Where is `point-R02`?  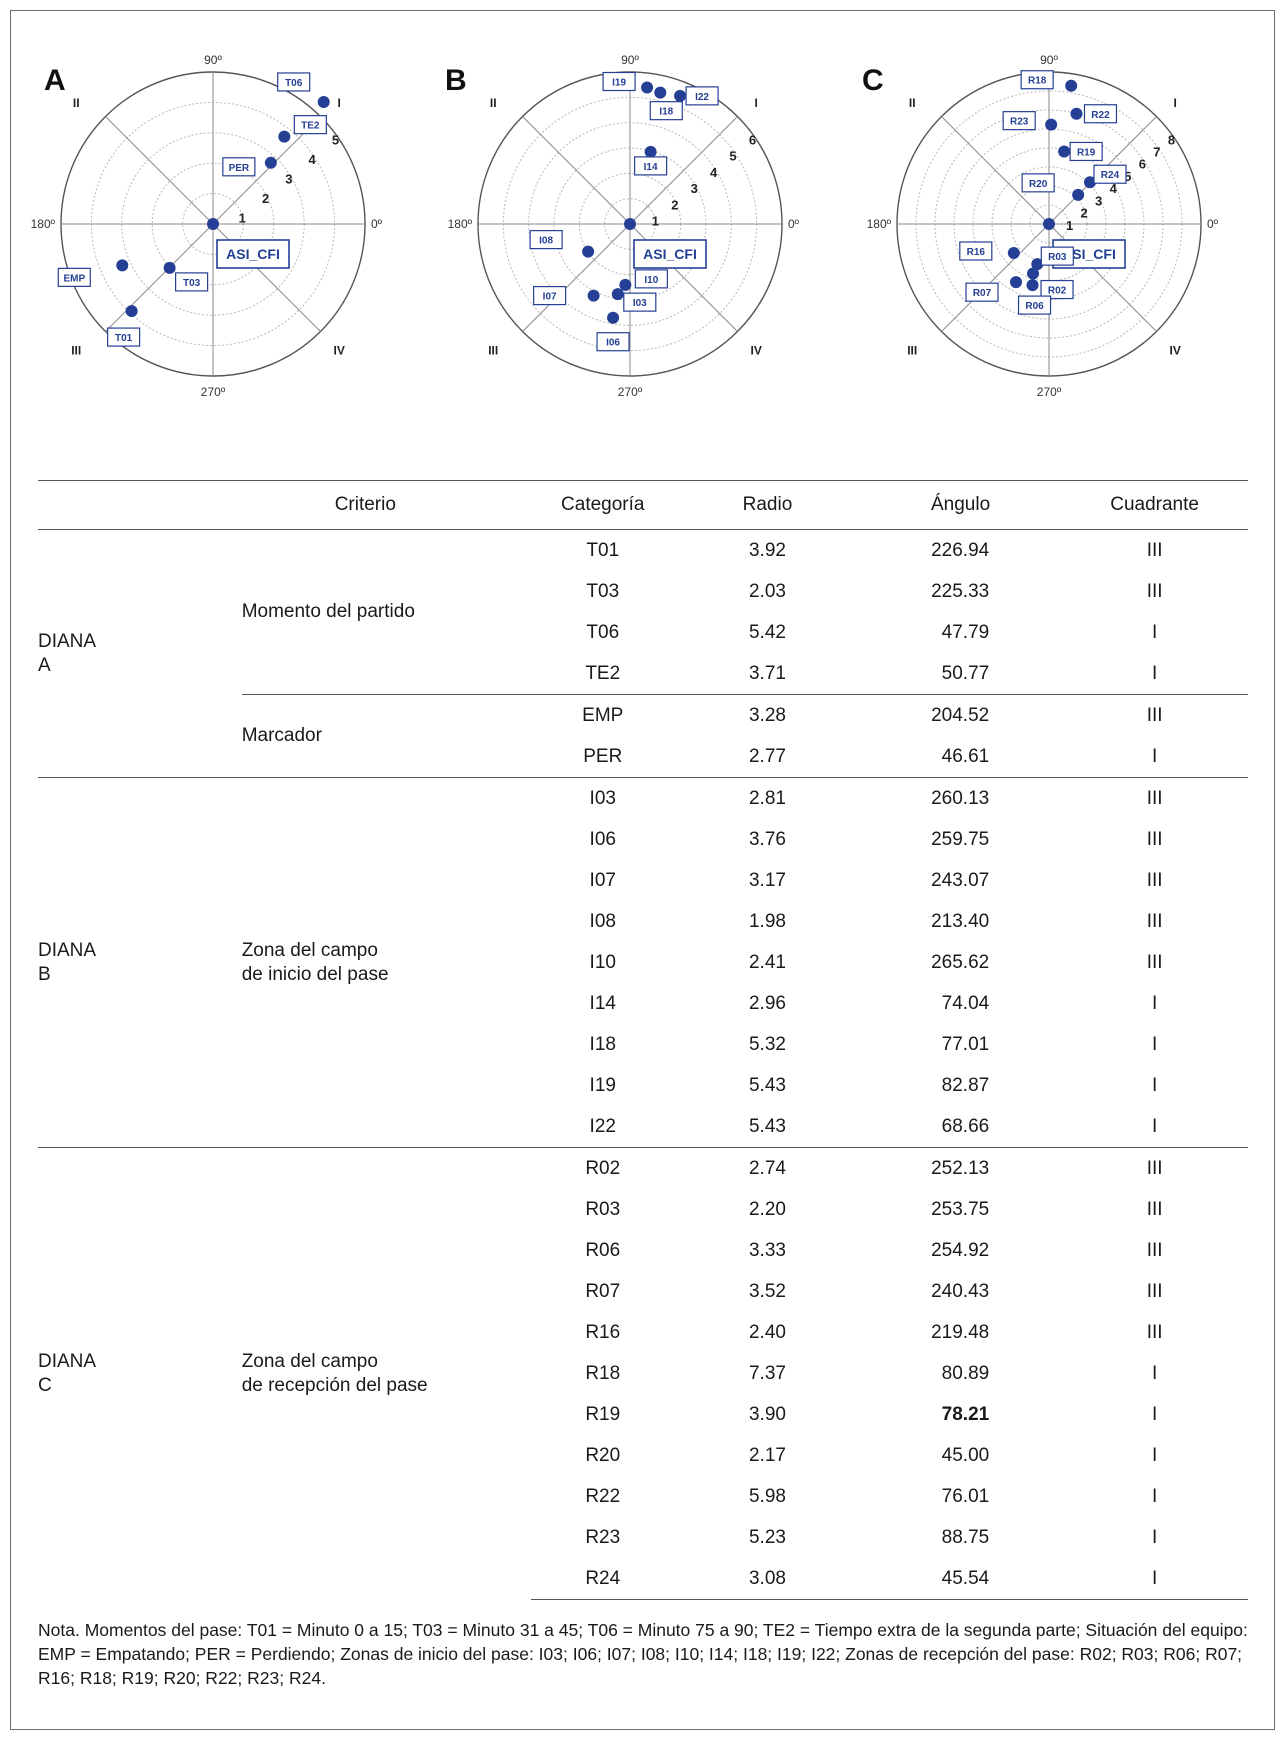
point-R02 is located at coordinates (1033, 273).